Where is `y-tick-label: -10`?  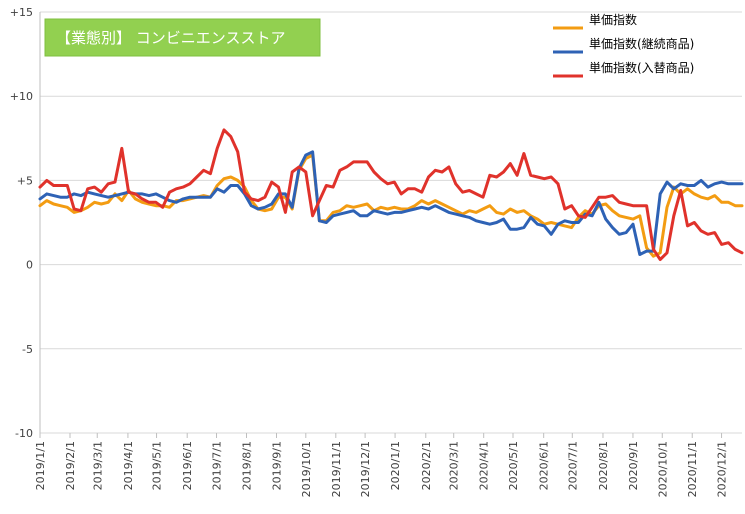 y-tick-label: -10 is located at coordinates (24, 433).